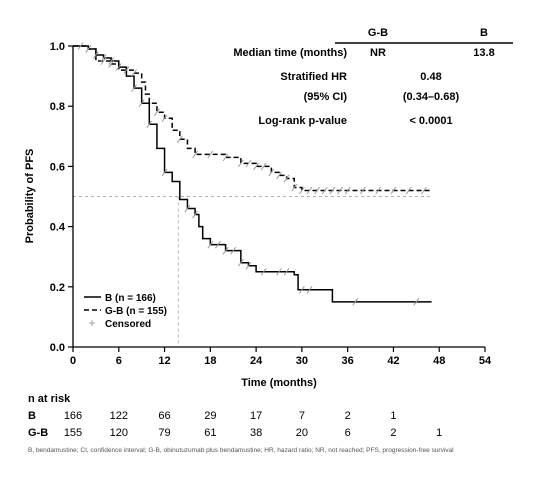 The height and width of the screenshot is (478, 554). Describe the element at coordinates (302, 121) in the screenshot. I see `stats-row-pvalue-label: Log-rank p-value` at that location.